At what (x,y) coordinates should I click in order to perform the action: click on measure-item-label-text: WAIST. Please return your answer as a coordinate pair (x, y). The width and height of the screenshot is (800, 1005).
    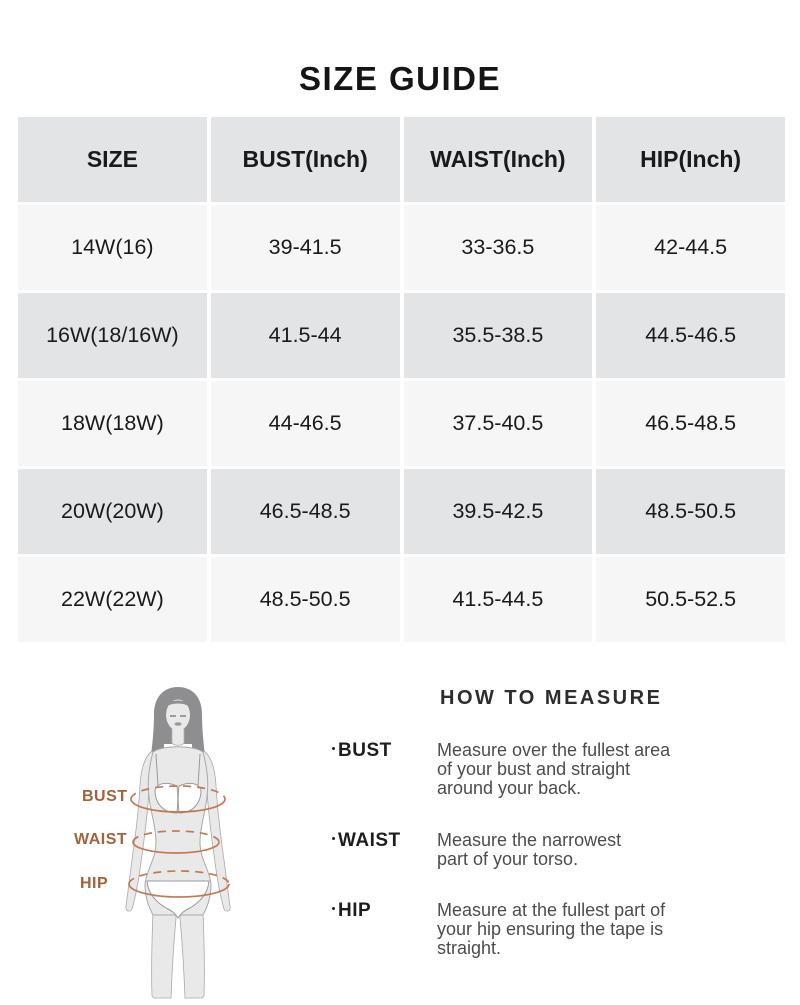
    Looking at the image, I should click on (369, 840).